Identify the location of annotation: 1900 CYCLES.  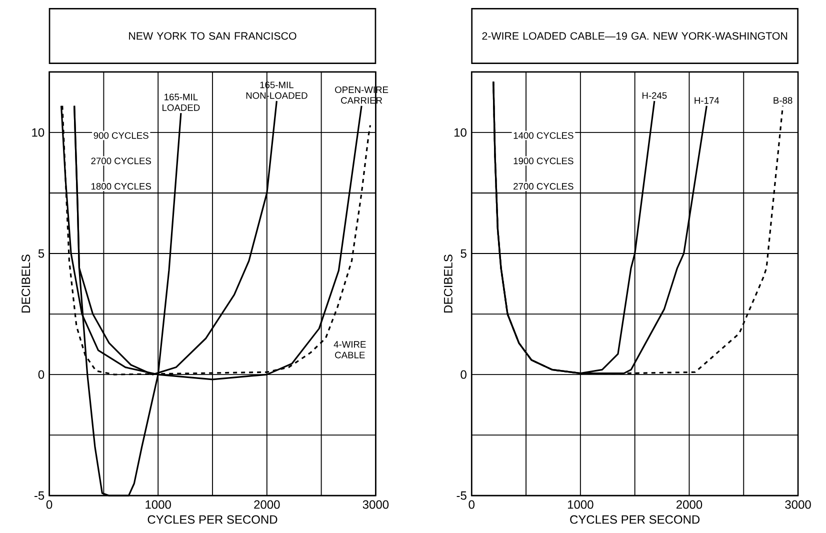
(544, 161).